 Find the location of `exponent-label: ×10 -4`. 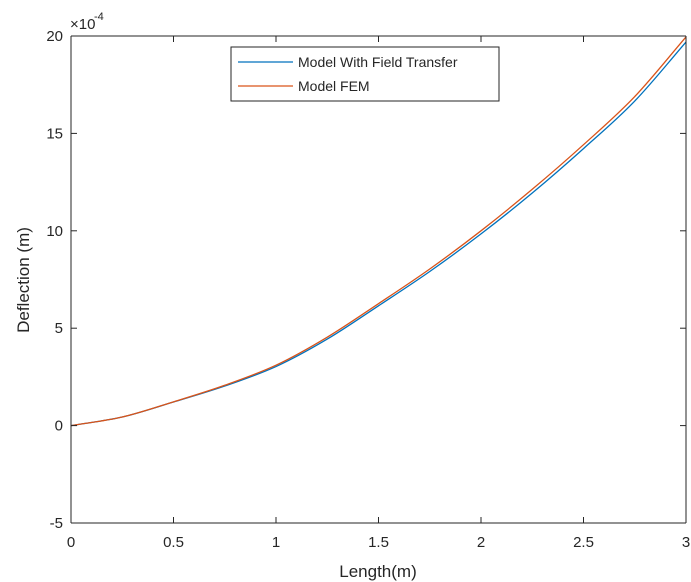

exponent-label: ×10 -4 is located at coordinates (87, 22).